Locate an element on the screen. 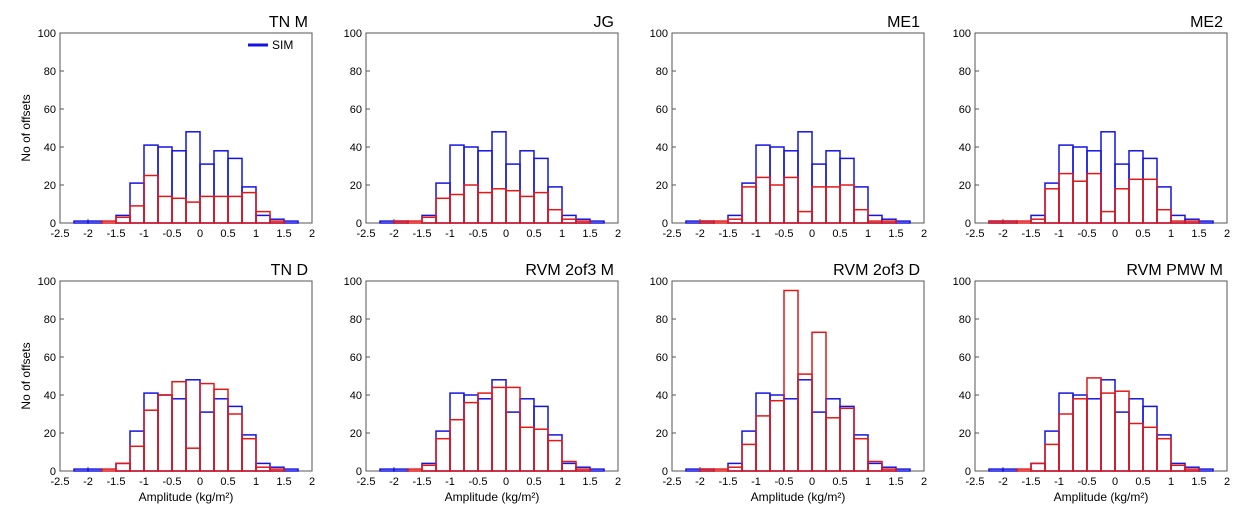  panel-title: ME2 is located at coordinates (1206, 22).